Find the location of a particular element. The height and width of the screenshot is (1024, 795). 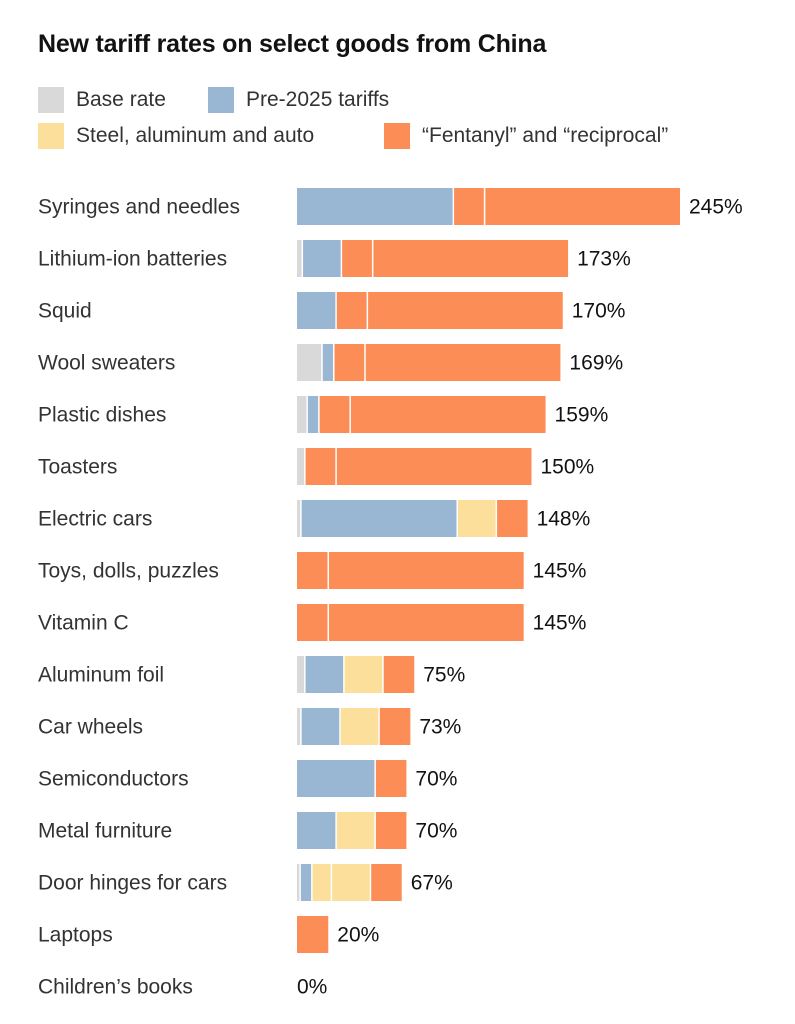

bar-row-syringes-and-needles: Syringes and needles 245% is located at coordinates (390, 206).